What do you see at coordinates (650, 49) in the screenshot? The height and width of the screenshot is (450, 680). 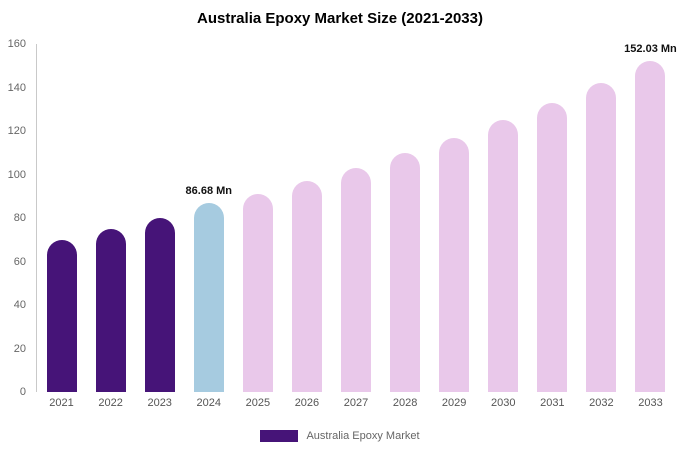 I see `bar-value-label: 152.03 Mn` at bounding box center [650, 49].